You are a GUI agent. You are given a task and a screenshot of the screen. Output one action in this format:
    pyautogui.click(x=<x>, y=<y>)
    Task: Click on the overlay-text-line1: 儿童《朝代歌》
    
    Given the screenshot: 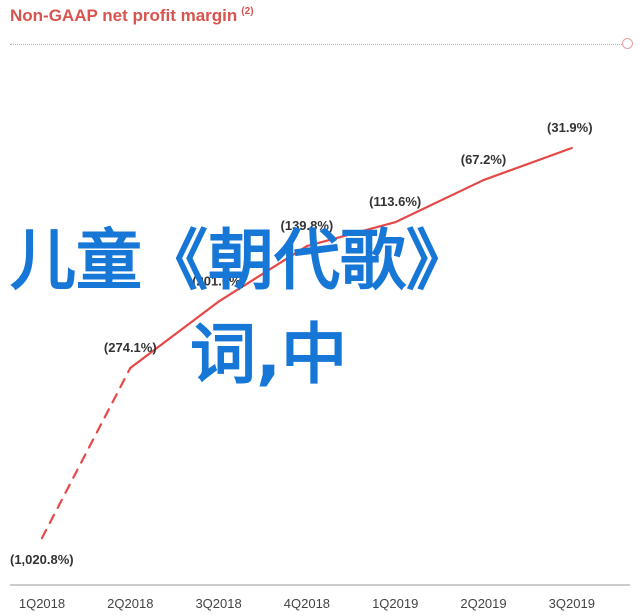 What is the action you would take?
    pyautogui.click(x=241, y=260)
    